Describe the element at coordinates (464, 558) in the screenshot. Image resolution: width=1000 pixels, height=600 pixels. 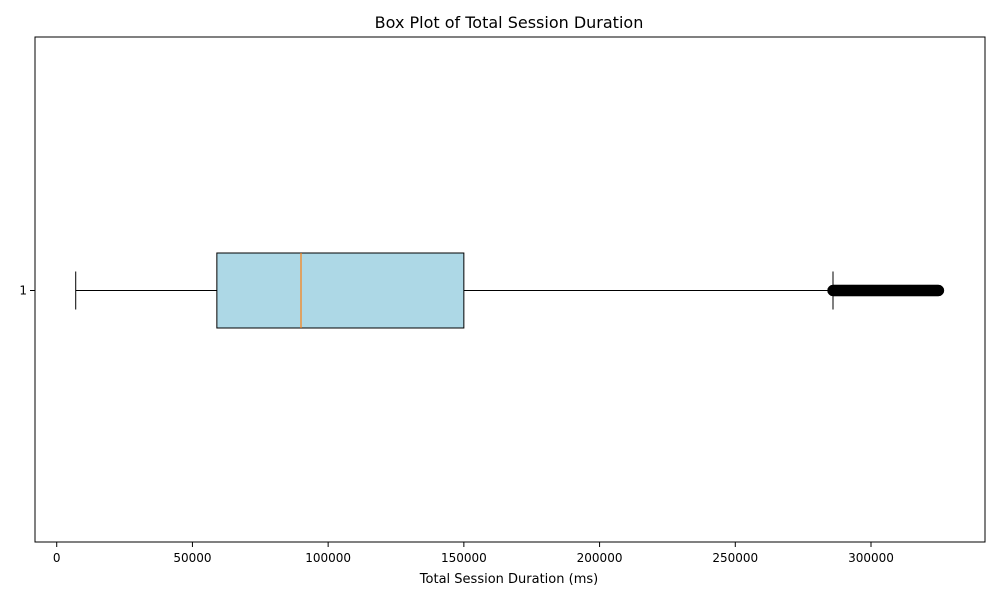
I see `x-tick-label: 150000` at that location.